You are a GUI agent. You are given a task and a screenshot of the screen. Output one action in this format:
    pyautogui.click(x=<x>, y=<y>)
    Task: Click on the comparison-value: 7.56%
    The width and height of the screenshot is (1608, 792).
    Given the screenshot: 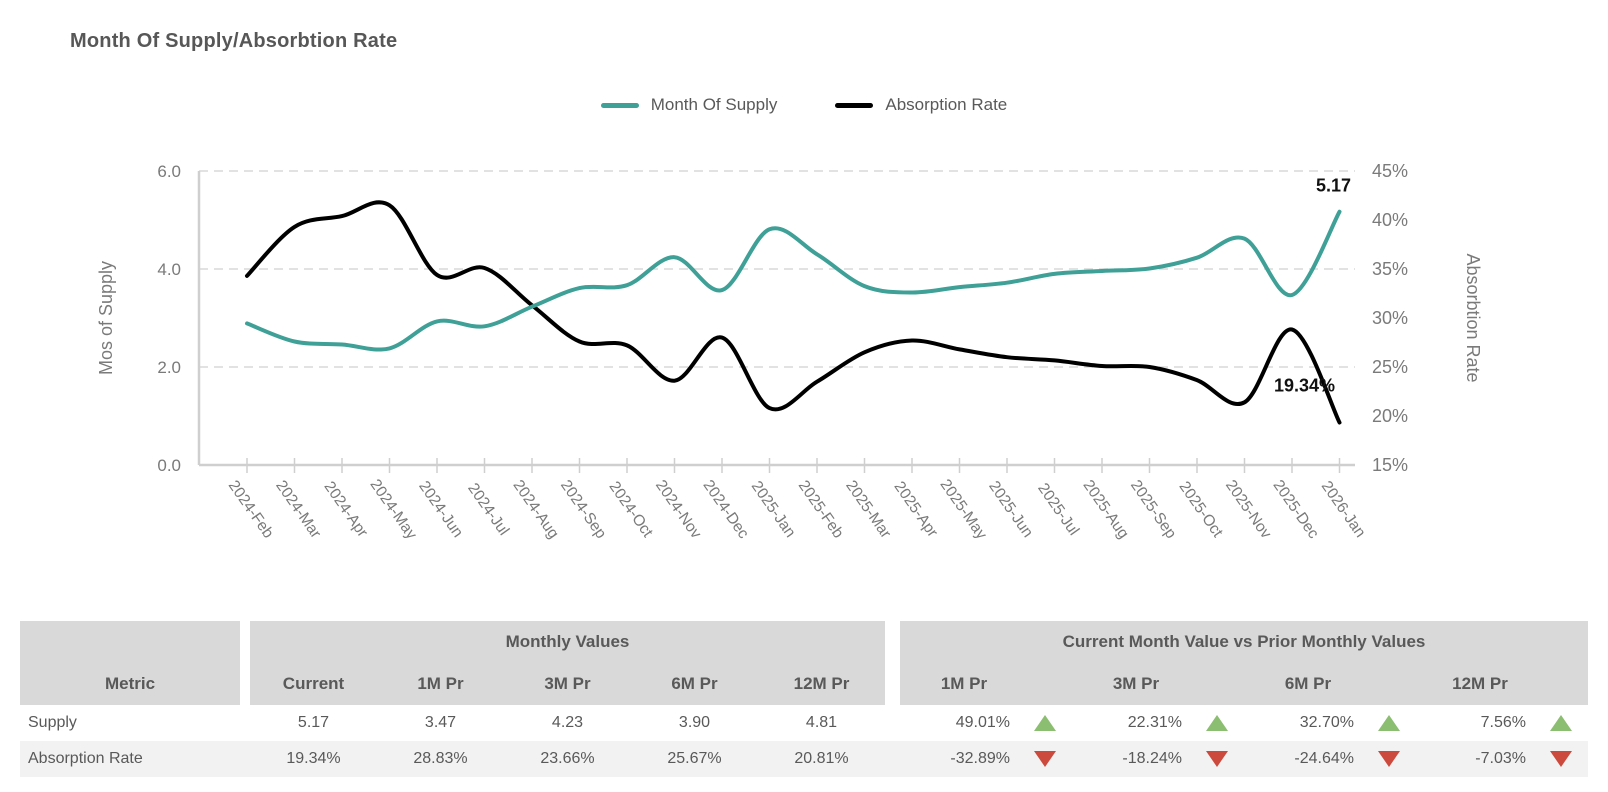 What is the action you would take?
    pyautogui.click(x=1503, y=722)
    